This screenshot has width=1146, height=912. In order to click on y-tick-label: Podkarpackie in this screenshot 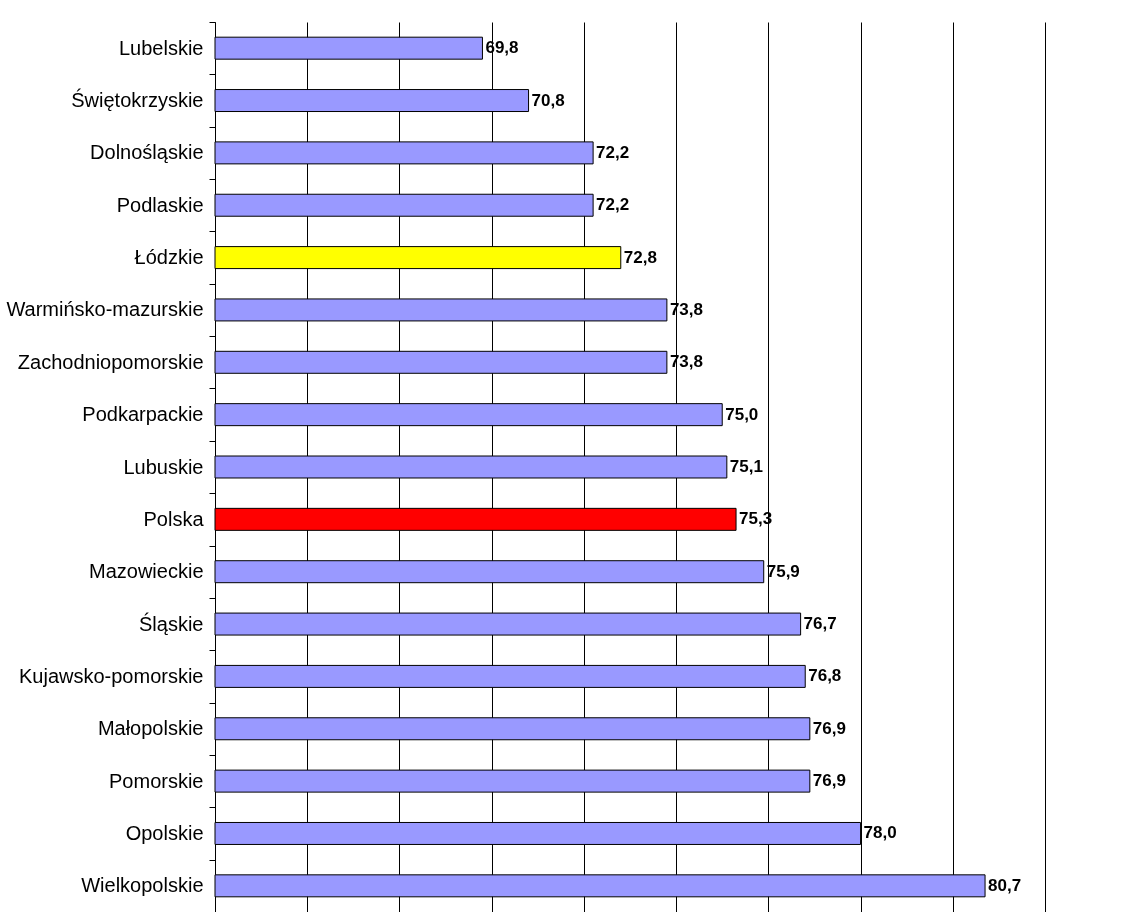, I will do `click(143, 414)`.